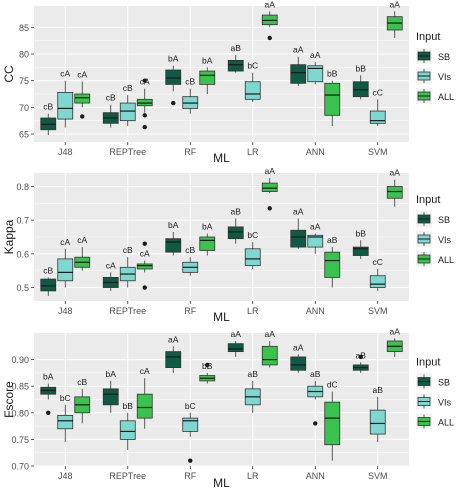 The height and width of the screenshot is (501, 474). I want to click on y-axis-title: Kappa, so click(9, 236).